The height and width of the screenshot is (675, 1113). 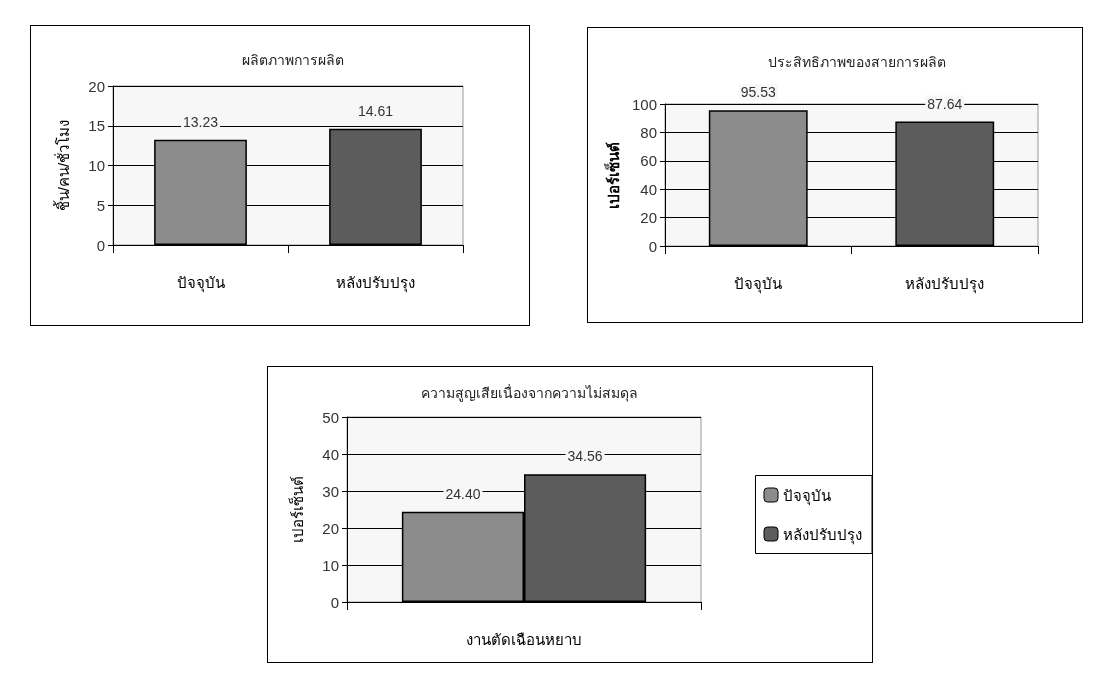 What do you see at coordinates (945, 103) in the screenshot?
I see `data-label: 87.64` at bounding box center [945, 103].